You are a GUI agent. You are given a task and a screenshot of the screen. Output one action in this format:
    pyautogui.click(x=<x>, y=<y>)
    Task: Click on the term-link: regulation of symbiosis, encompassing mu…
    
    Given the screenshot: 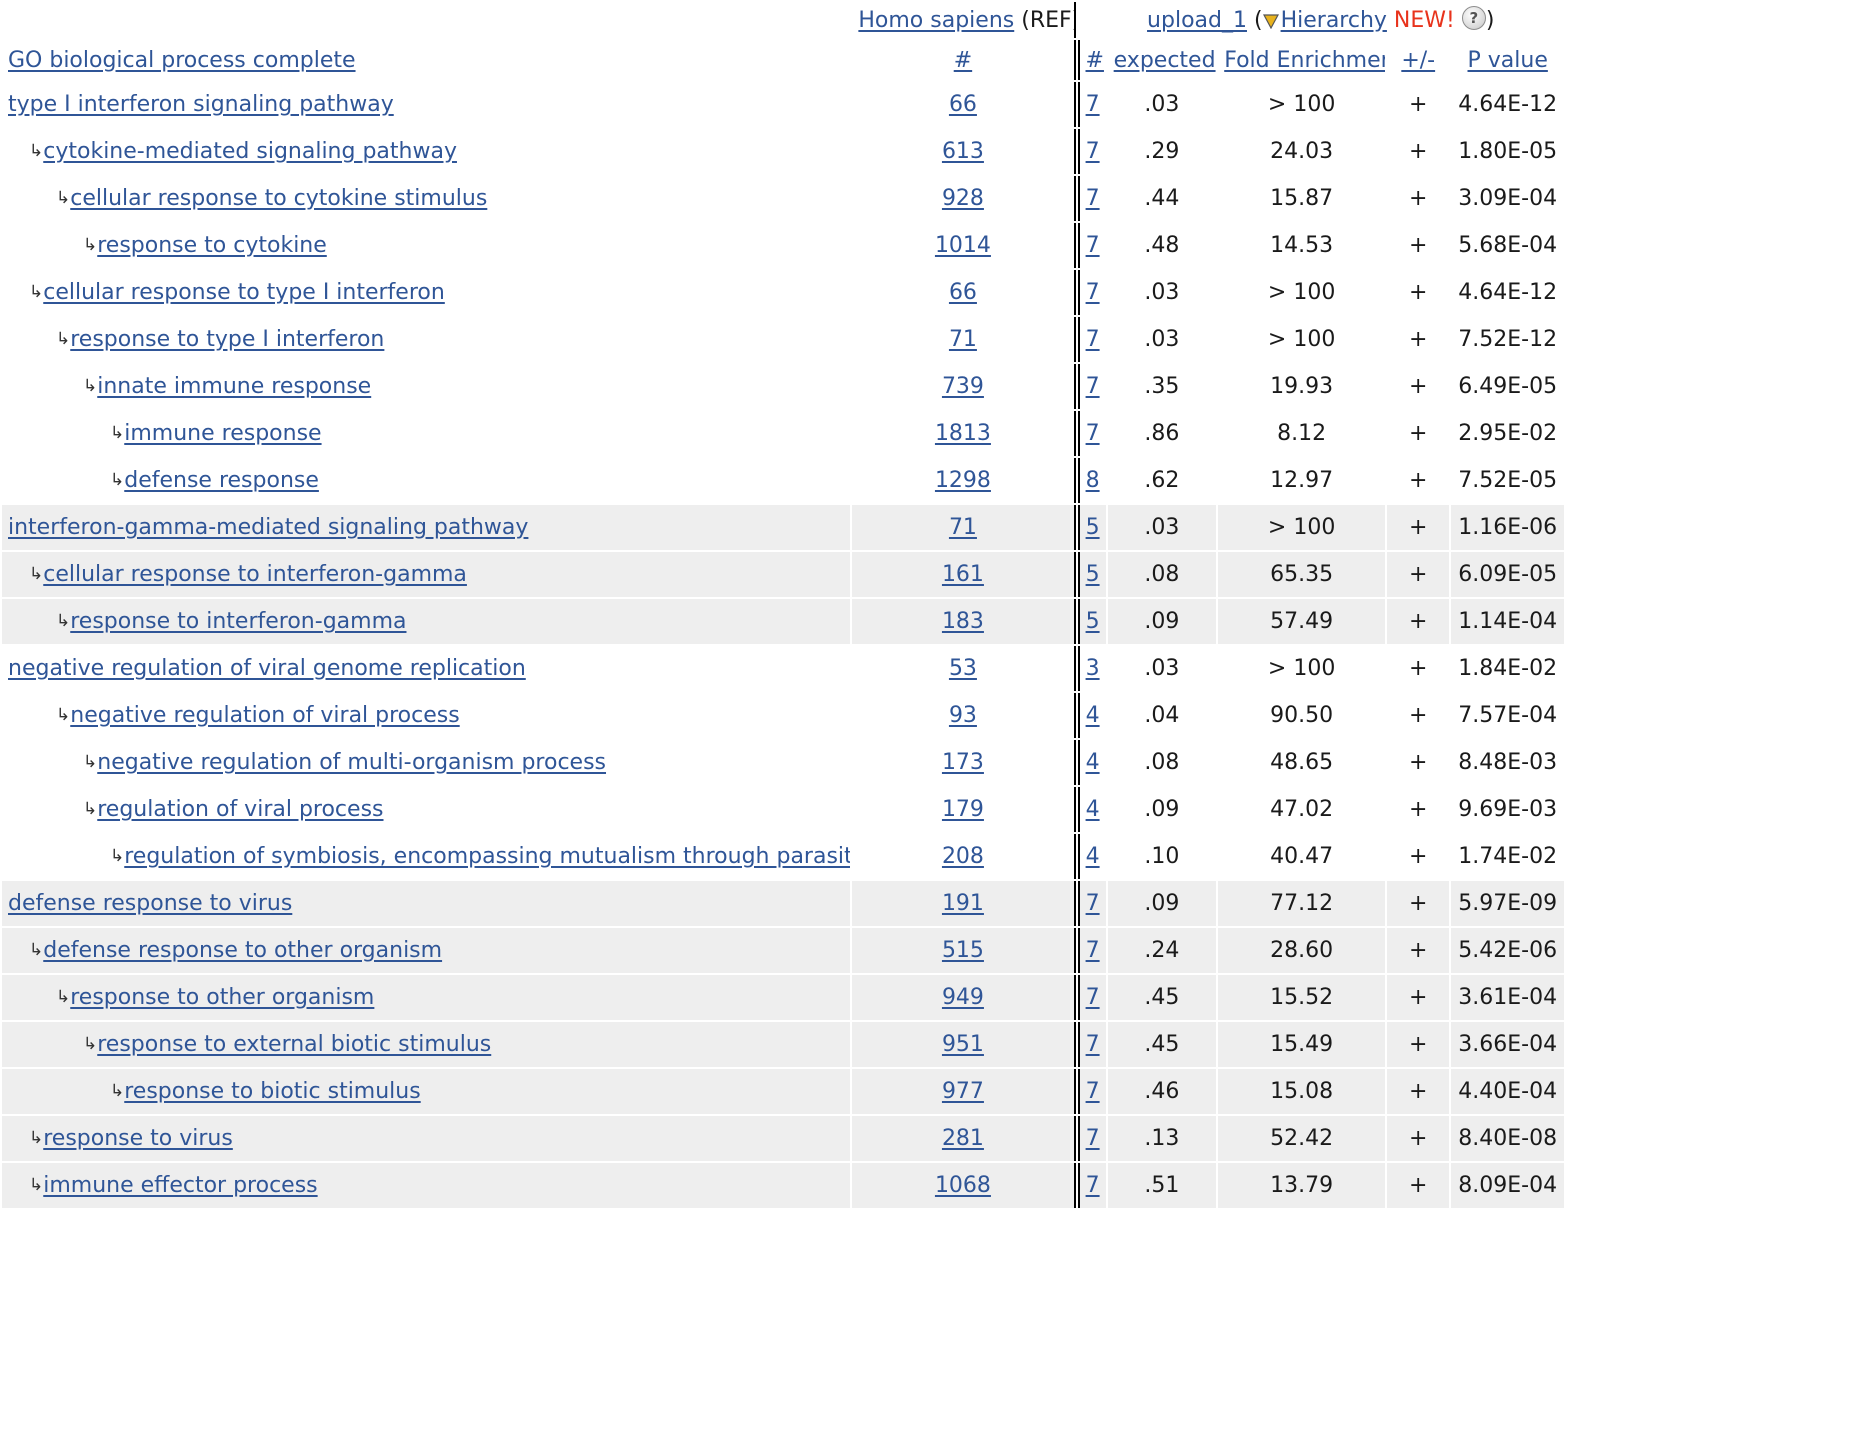 What is the action you would take?
    pyautogui.click(x=487, y=856)
    